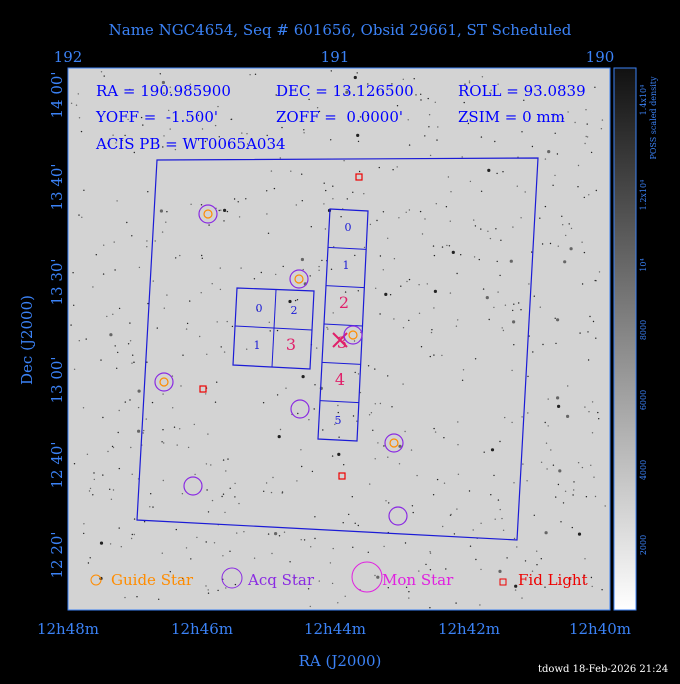 The height and width of the screenshot is (684, 680). Describe the element at coordinates (299, 279) in the screenshot. I see `acq-star` at that location.